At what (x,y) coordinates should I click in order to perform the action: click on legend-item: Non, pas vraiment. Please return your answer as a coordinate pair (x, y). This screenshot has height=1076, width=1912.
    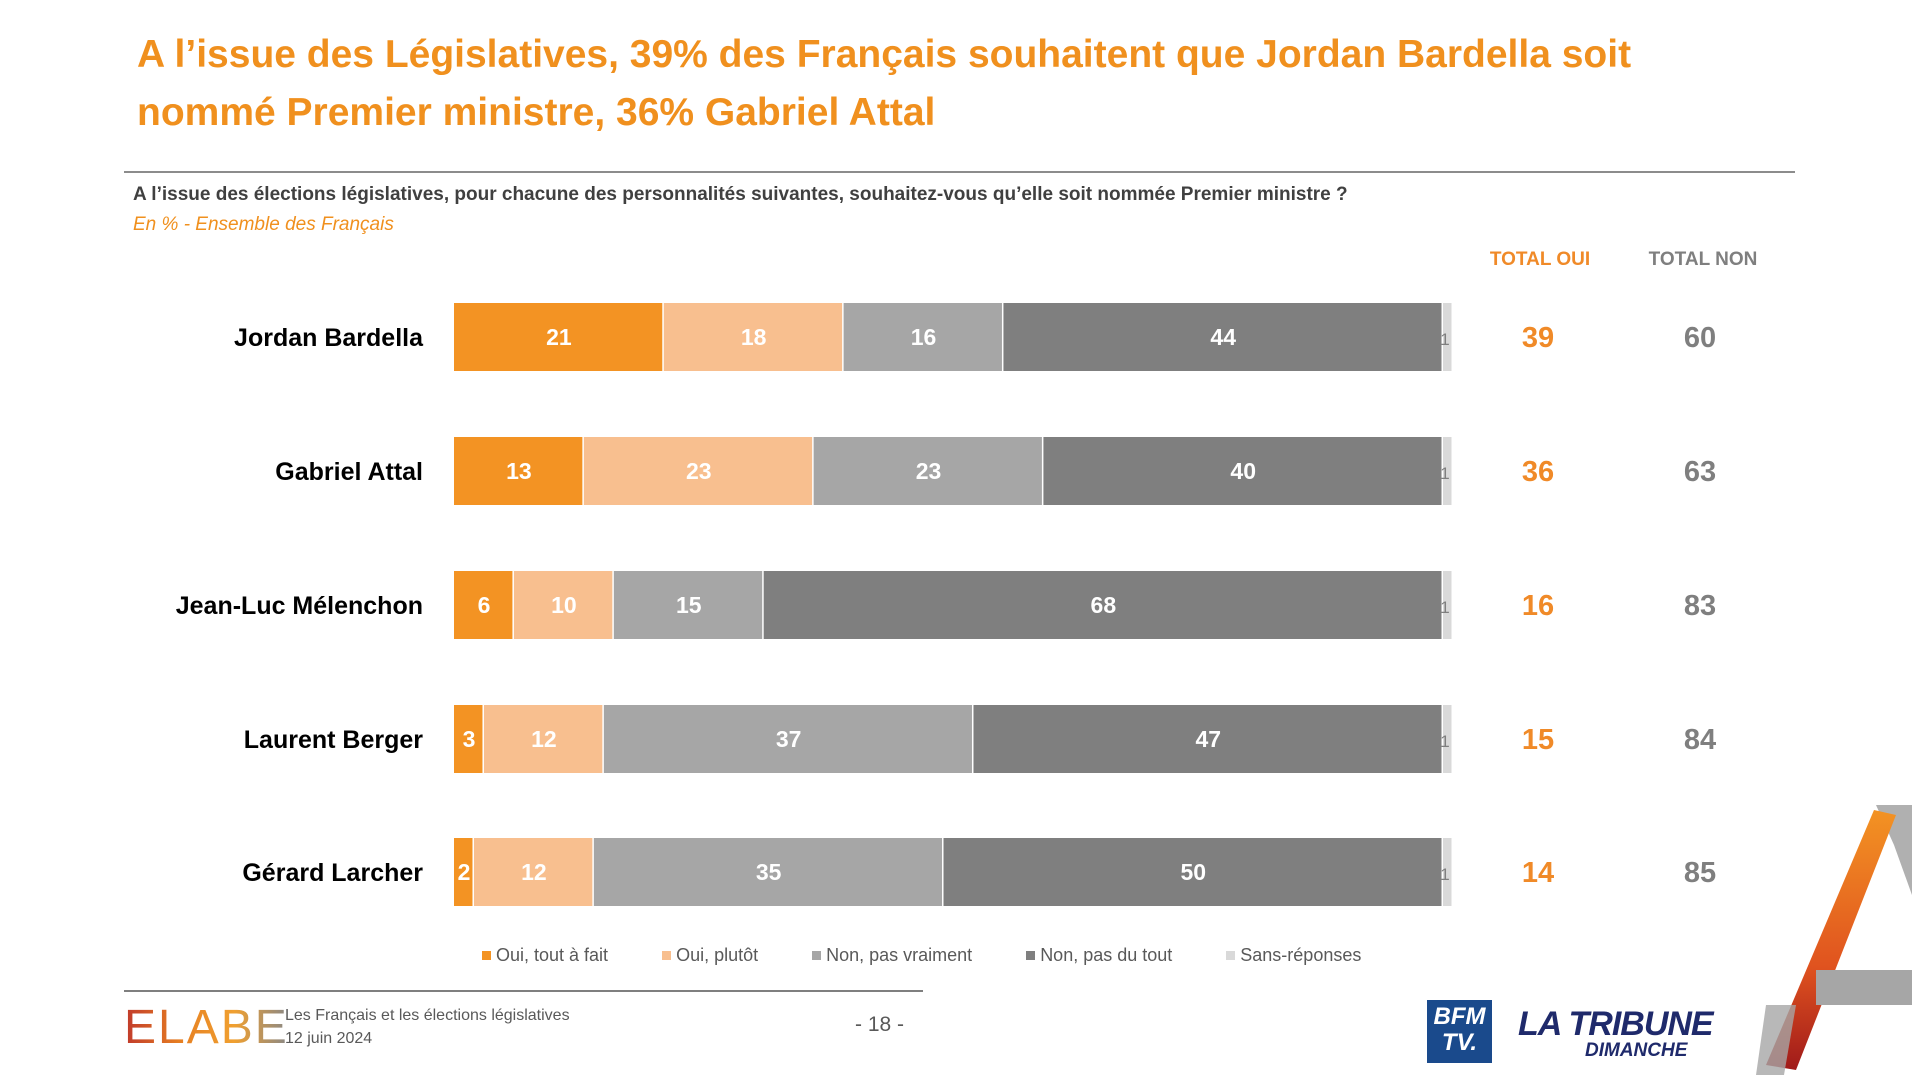
    Looking at the image, I should click on (892, 955).